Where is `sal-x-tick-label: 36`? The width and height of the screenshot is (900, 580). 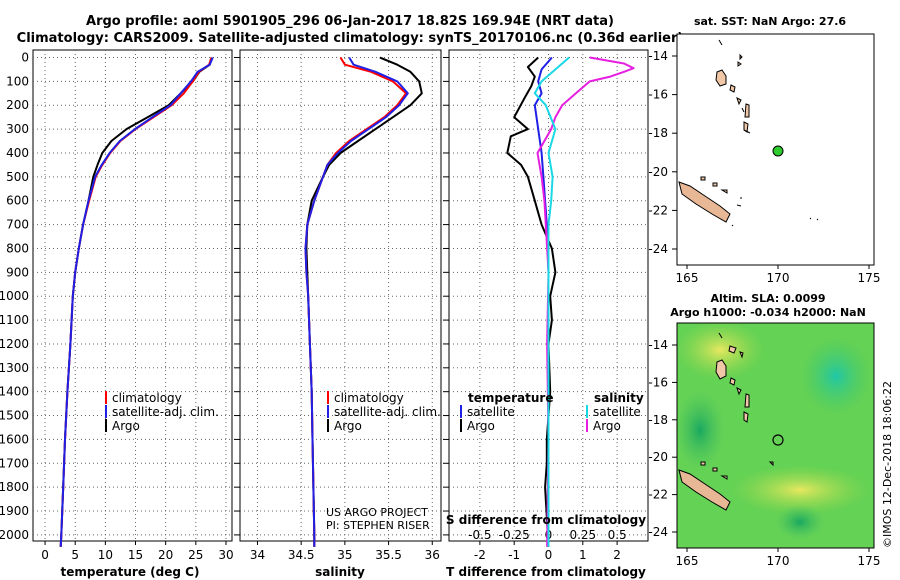 sal-x-tick-label: 36 is located at coordinates (432, 555).